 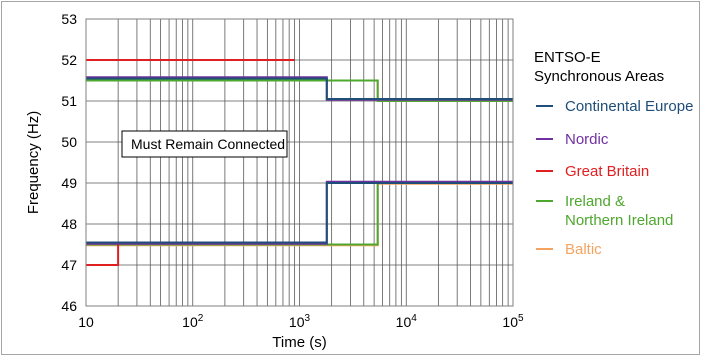 What do you see at coordinates (193, 321) in the screenshot?
I see `x-tick-label: 10²` at bounding box center [193, 321].